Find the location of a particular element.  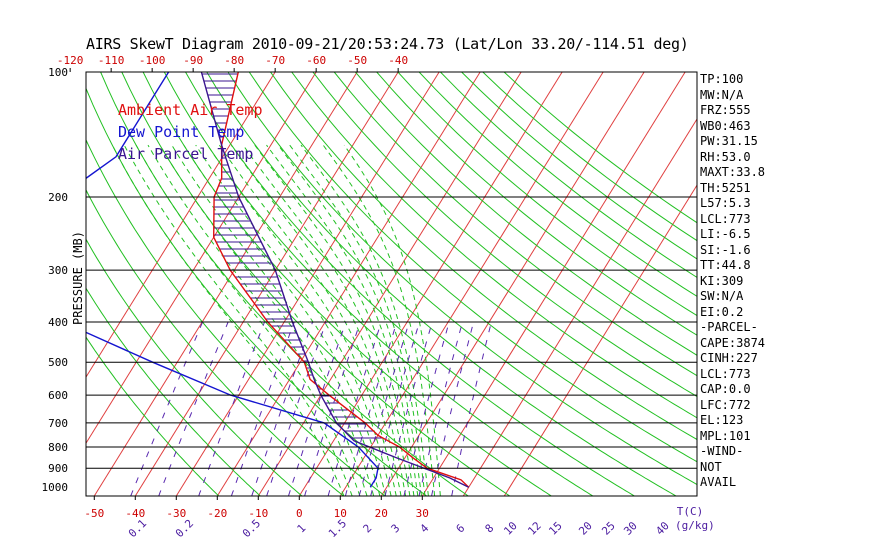

top-temp-tick-label: -90 is located at coordinates (193, 60).